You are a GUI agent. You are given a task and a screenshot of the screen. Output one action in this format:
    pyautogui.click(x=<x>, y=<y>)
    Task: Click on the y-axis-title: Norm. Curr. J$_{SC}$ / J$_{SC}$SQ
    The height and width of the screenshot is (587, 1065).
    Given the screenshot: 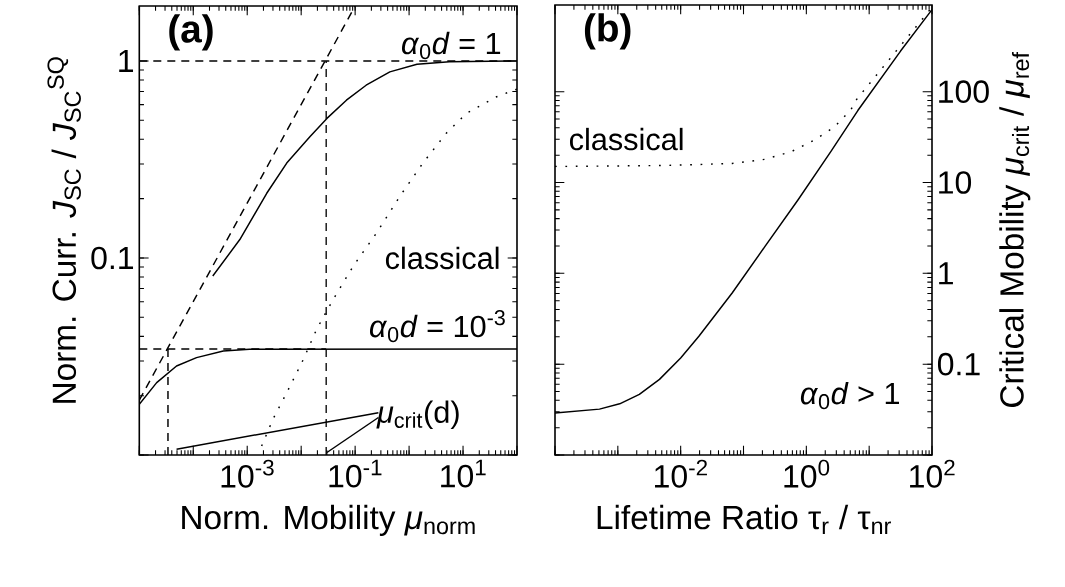 What is the action you would take?
    pyautogui.click(x=64, y=230)
    